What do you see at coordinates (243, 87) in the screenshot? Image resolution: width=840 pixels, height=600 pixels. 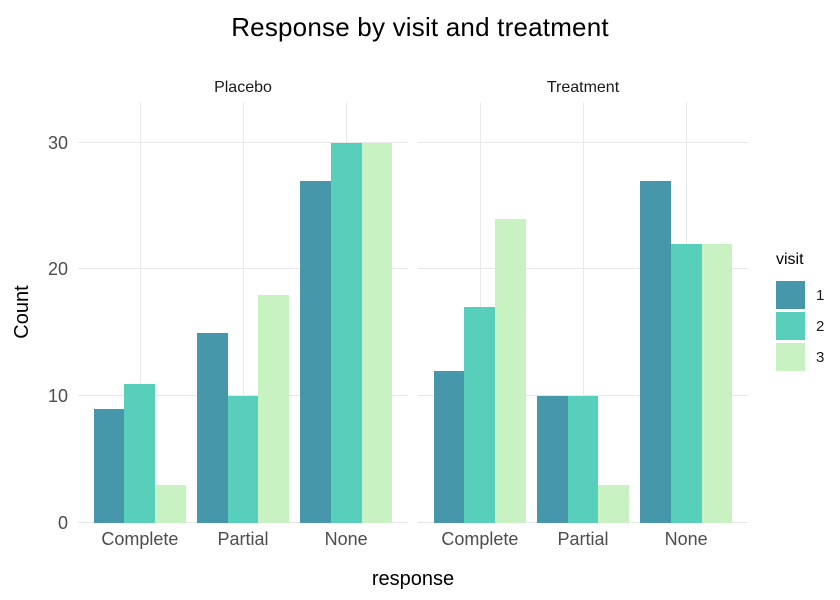 I see `facet-strip-label: Placebo` at bounding box center [243, 87].